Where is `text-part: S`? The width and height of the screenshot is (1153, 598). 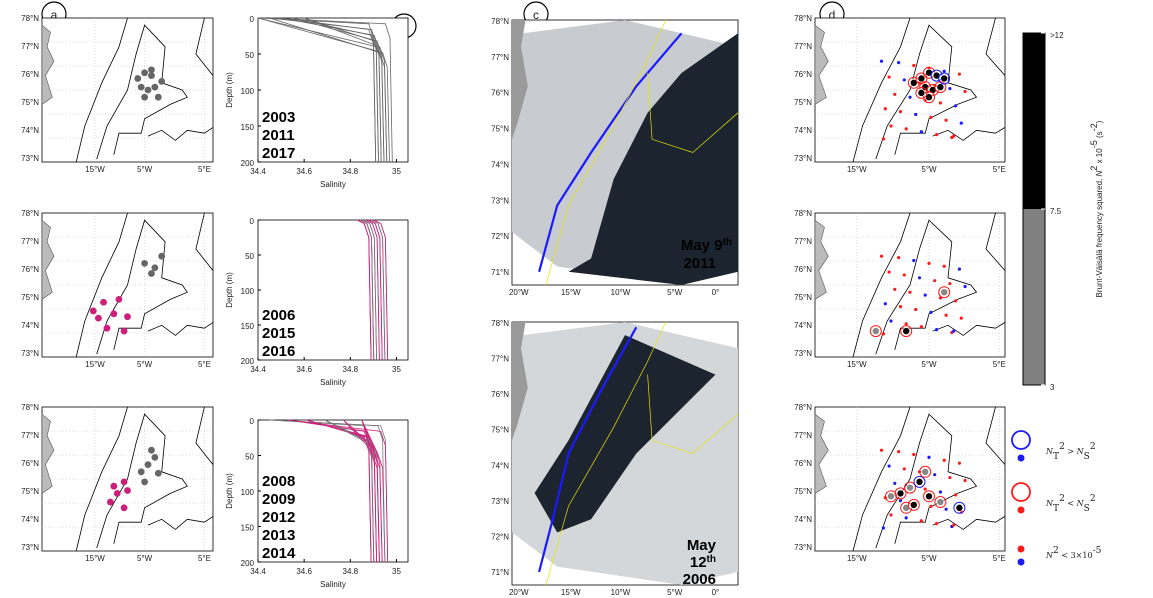
text-part: S is located at coordinates (1087, 457).